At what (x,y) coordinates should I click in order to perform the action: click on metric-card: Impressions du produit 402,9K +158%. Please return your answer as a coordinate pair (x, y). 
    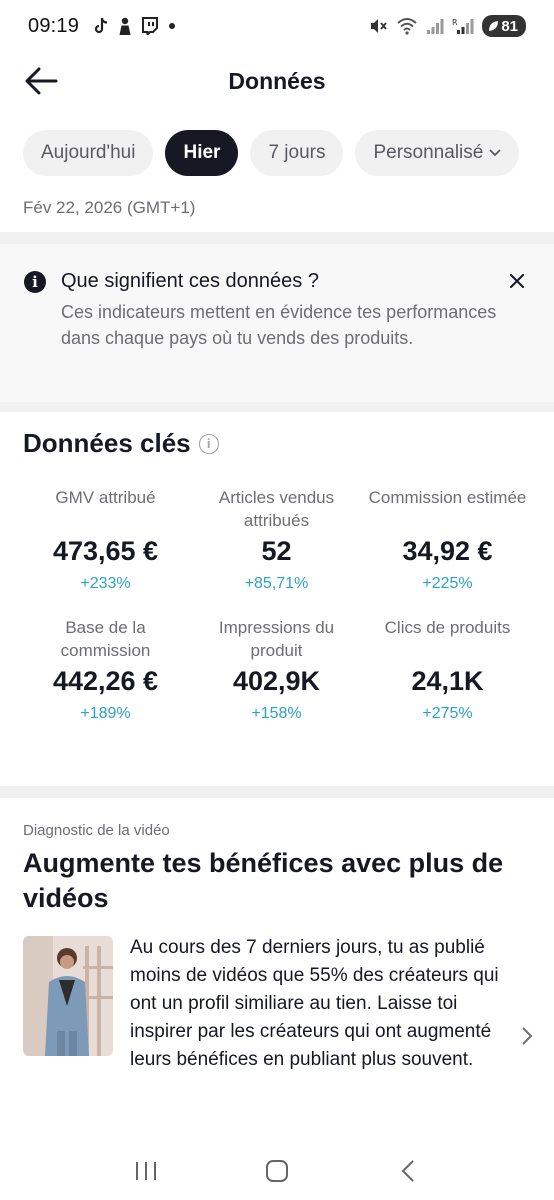
    Looking at the image, I should click on (276, 674).